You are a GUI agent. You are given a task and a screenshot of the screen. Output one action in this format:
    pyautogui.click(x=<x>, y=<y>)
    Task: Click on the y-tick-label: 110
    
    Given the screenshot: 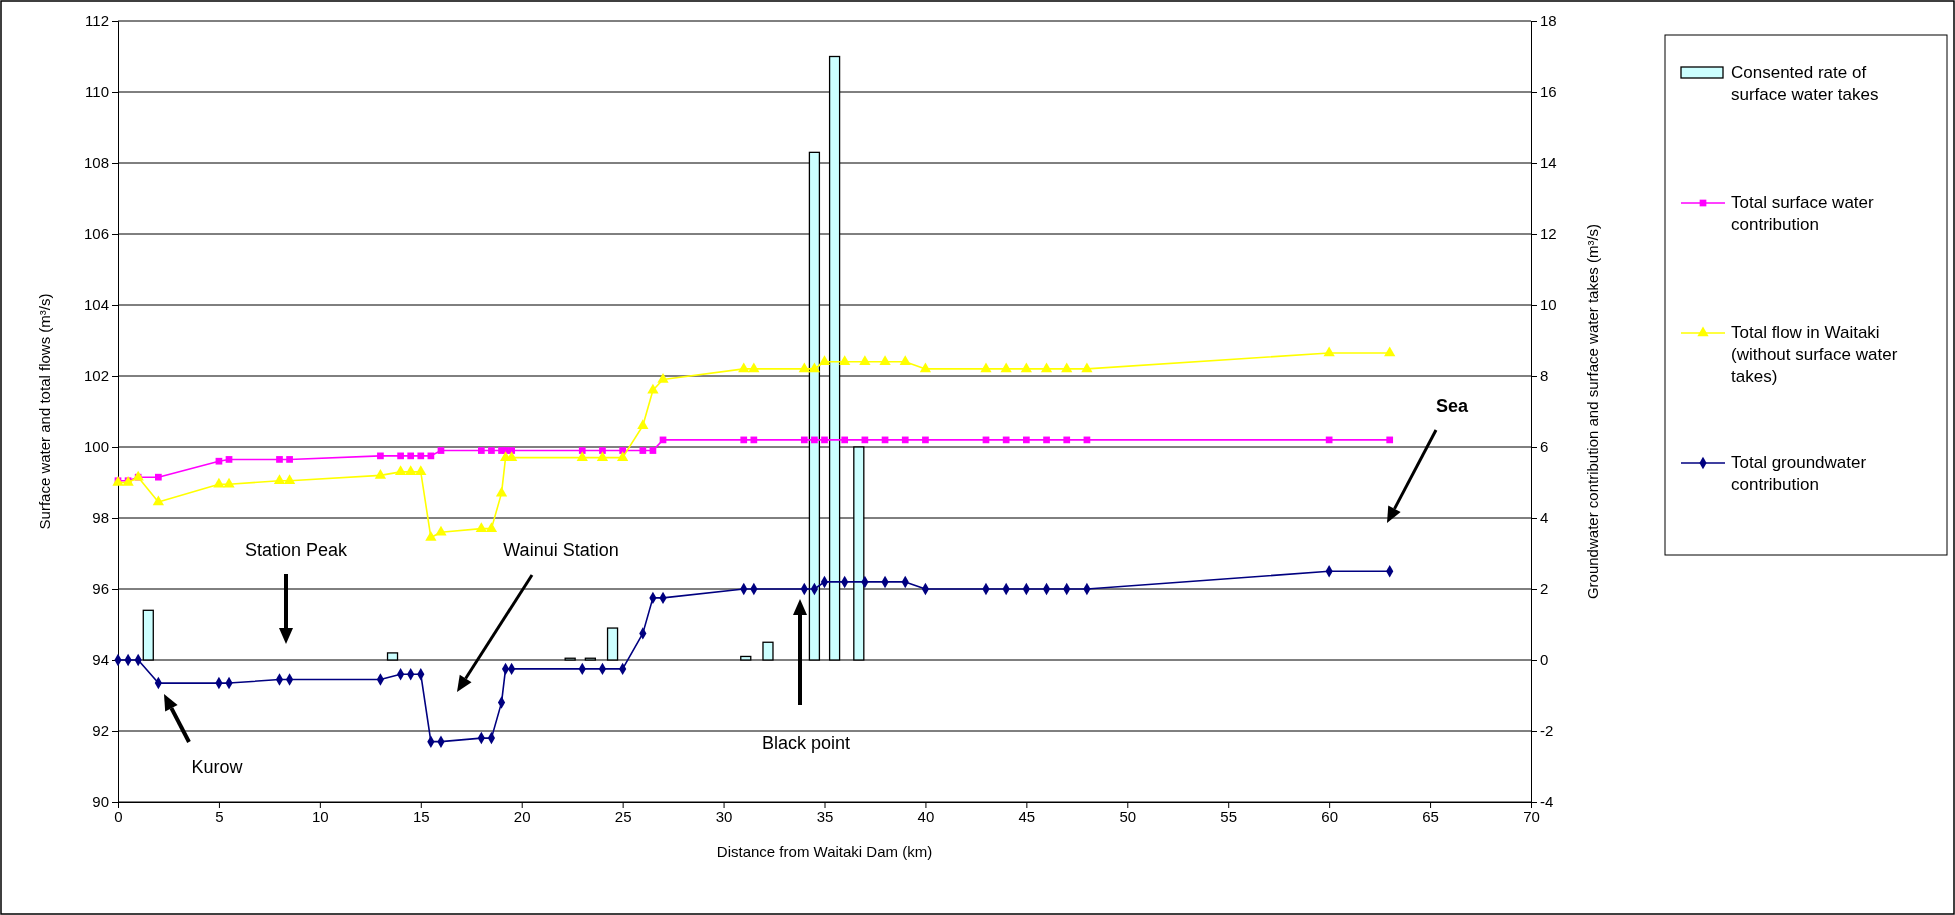 What is the action you would take?
    pyautogui.click(x=97, y=92)
    